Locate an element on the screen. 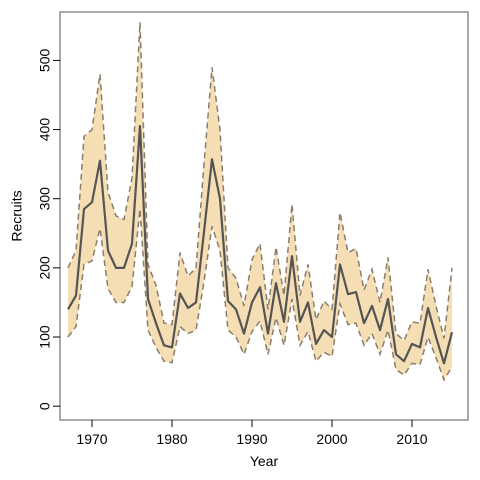 The width and height of the screenshot is (480, 480). x-tick-label: 2010 is located at coordinates (411, 439).